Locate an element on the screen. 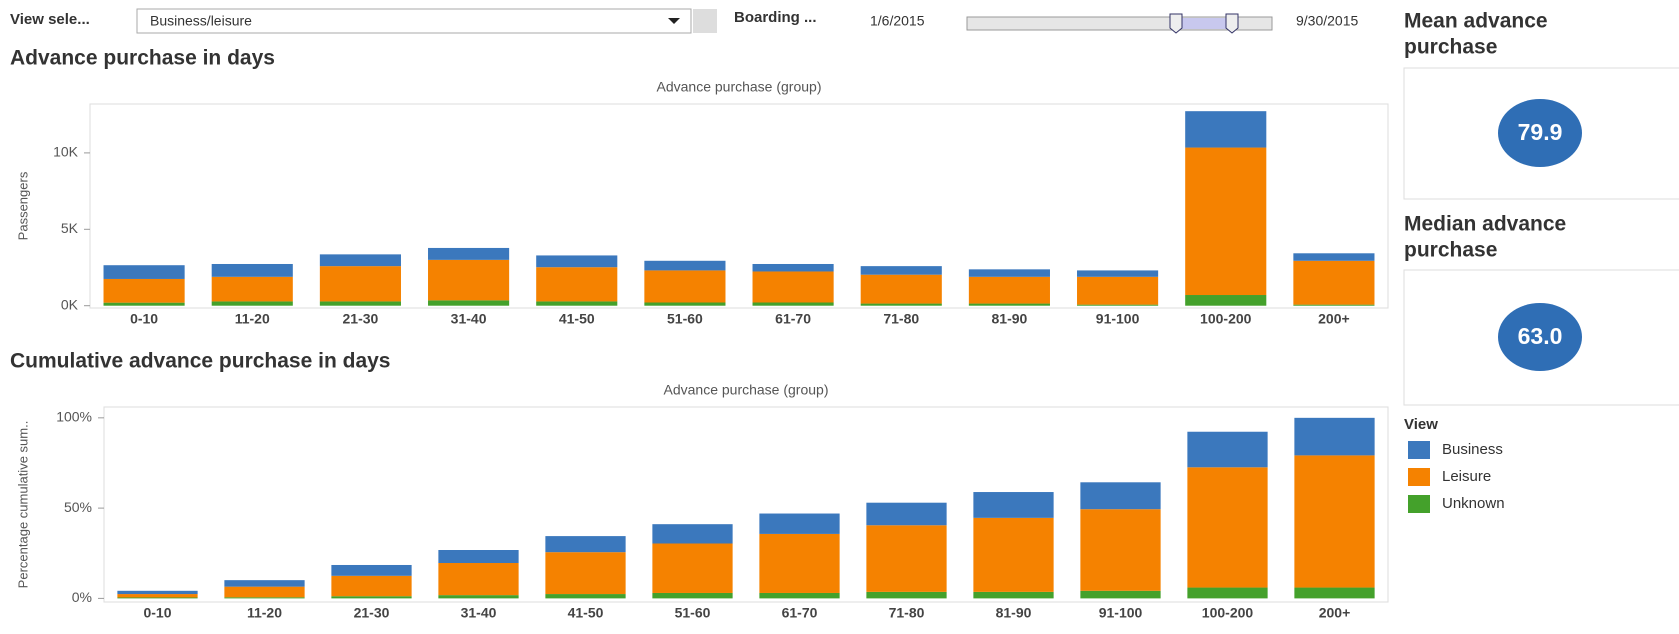 This screenshot has height=634, width=1679. legend-title: View is located at coordinates (1421, 424).